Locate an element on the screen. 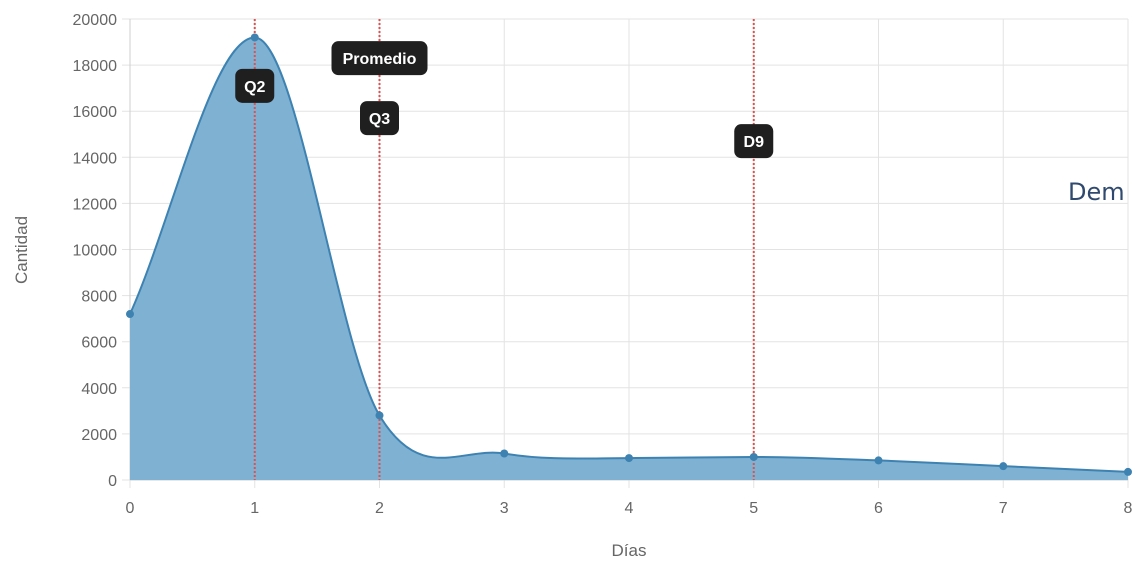 The image size is (1132, 563). y-tick-label: 16000 is located at coordinates (95, 112).